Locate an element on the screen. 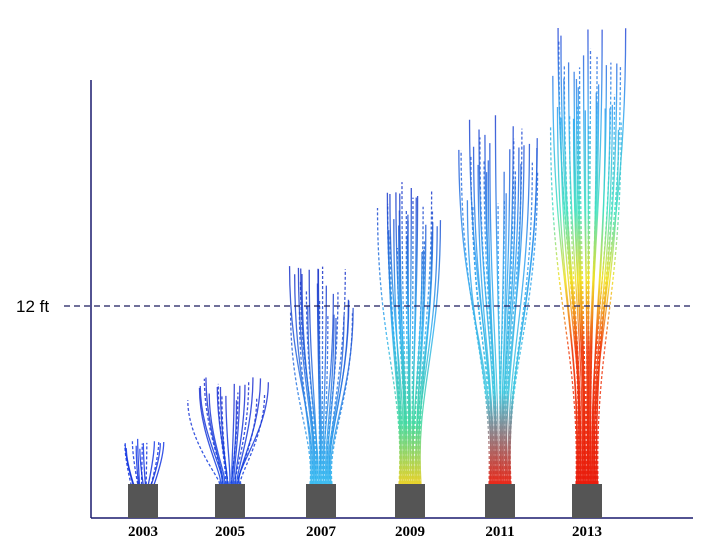 The width and height of the screenshot is (705, 546). bases is located at coordinates (365, 501).